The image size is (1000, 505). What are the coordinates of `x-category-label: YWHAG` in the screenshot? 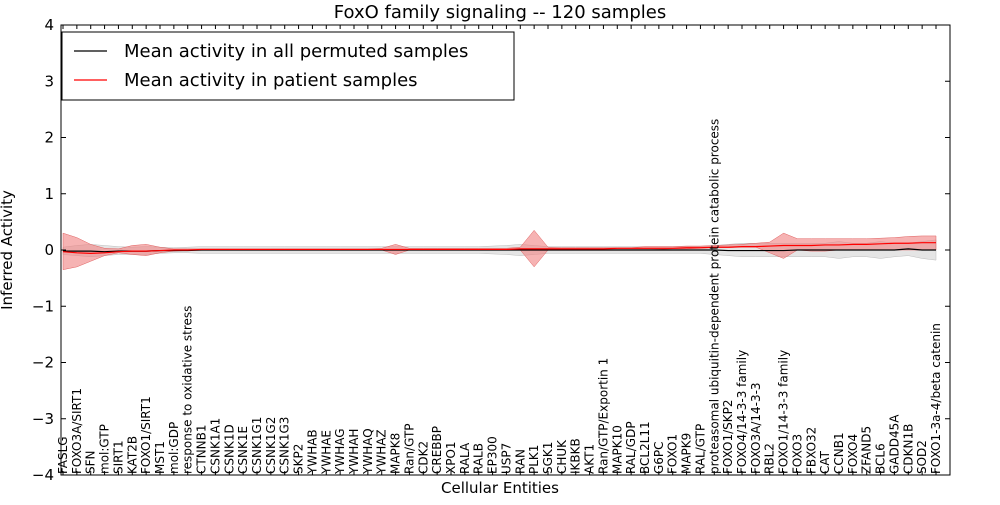 It's located at (340, 451).